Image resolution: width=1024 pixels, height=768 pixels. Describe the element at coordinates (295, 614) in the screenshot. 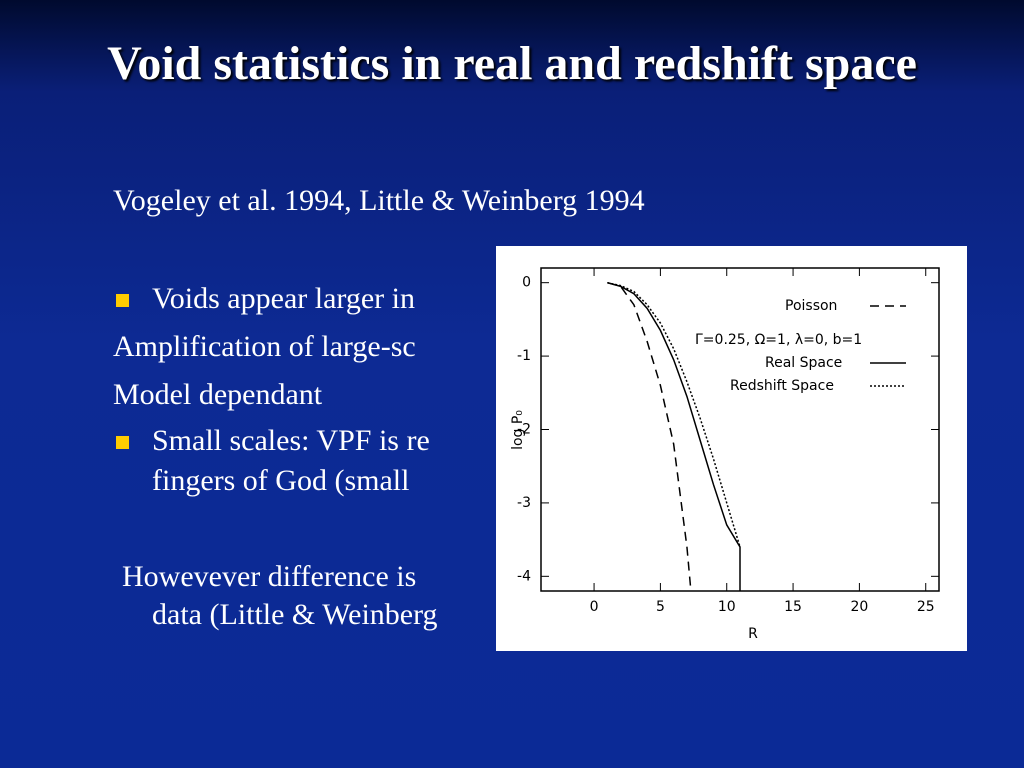

I see `body-text: data (Little & Weinberg` at that location.